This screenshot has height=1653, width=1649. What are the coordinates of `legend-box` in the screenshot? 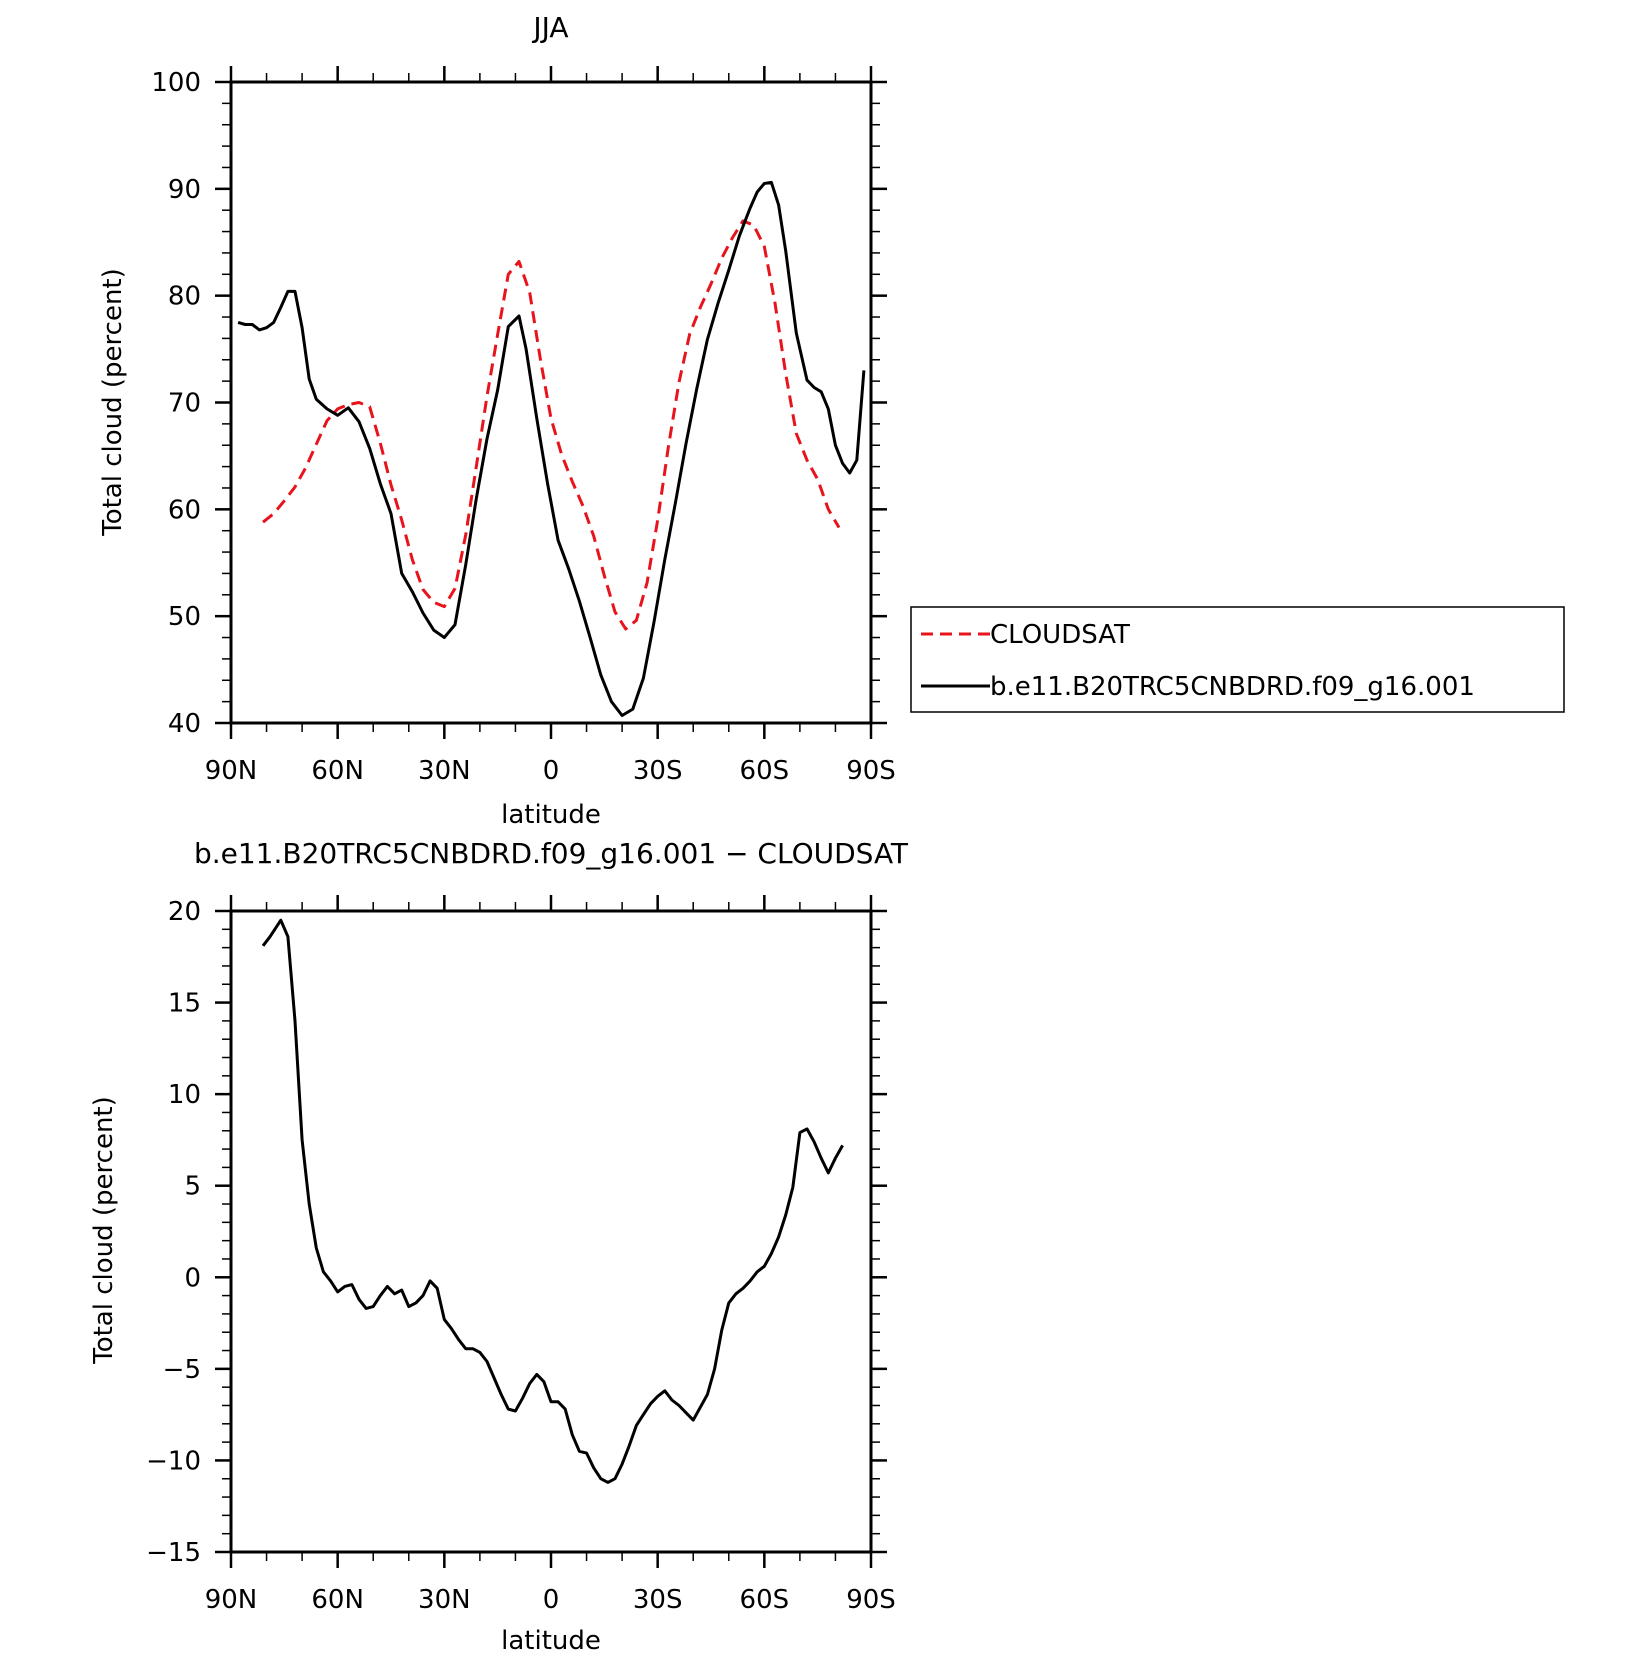 It's located at (1237, 659).